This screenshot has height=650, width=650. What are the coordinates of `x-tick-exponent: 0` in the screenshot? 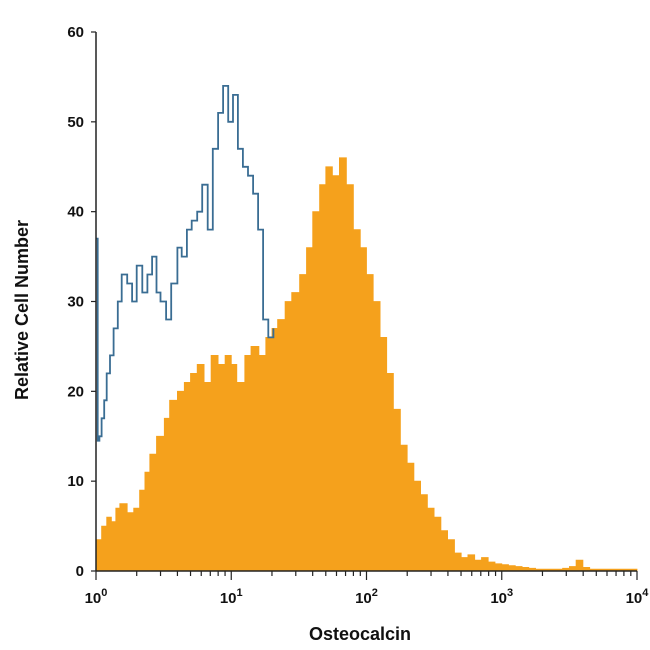 It's located at (104, 593).